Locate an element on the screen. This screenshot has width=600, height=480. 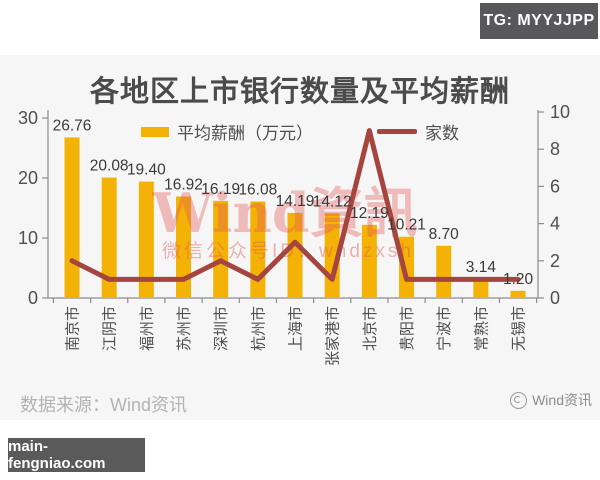
wind-brand: Wind资讯 is located at coordinates (551, 400).